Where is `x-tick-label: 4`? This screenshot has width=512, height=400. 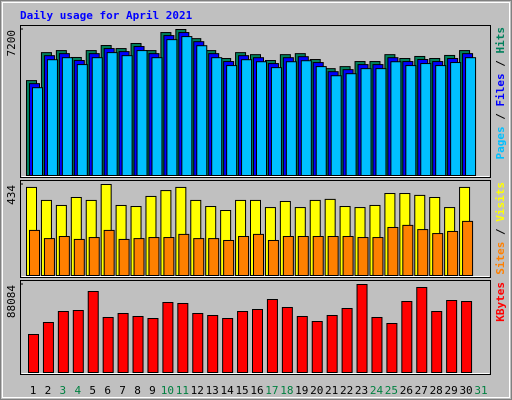
x-tick-label: 4 is located at coordinates (77, 390).